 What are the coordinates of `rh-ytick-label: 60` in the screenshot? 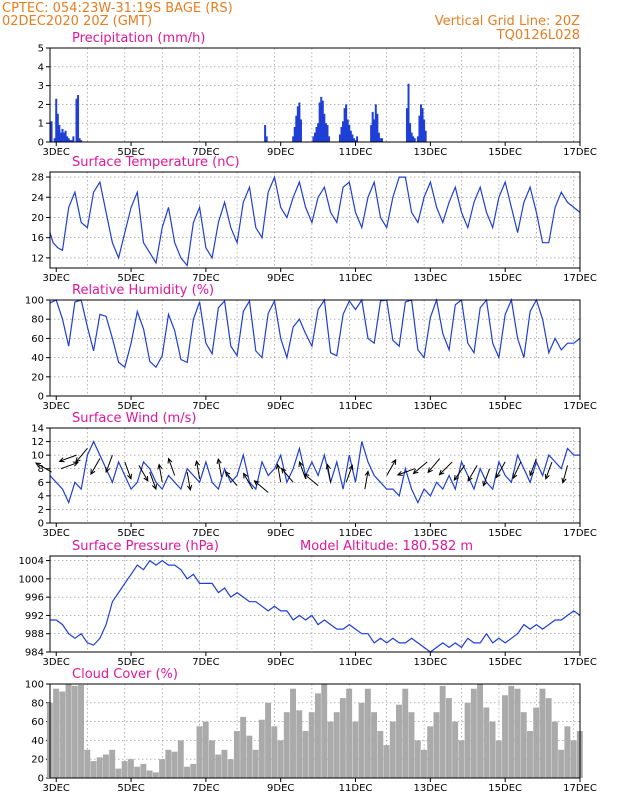 It's located at (37, 339).